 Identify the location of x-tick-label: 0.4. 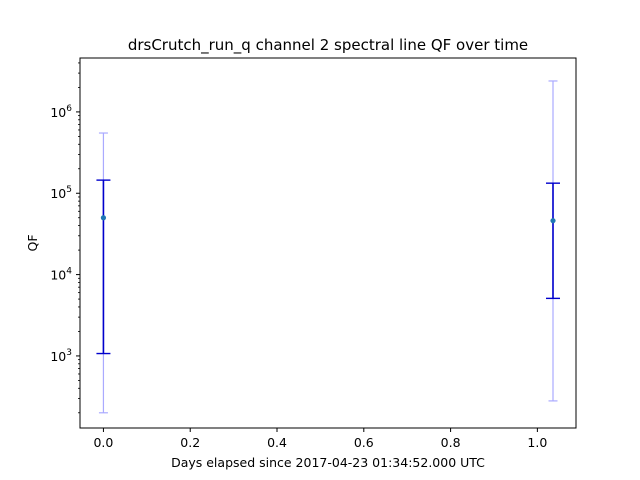
(277, 442).